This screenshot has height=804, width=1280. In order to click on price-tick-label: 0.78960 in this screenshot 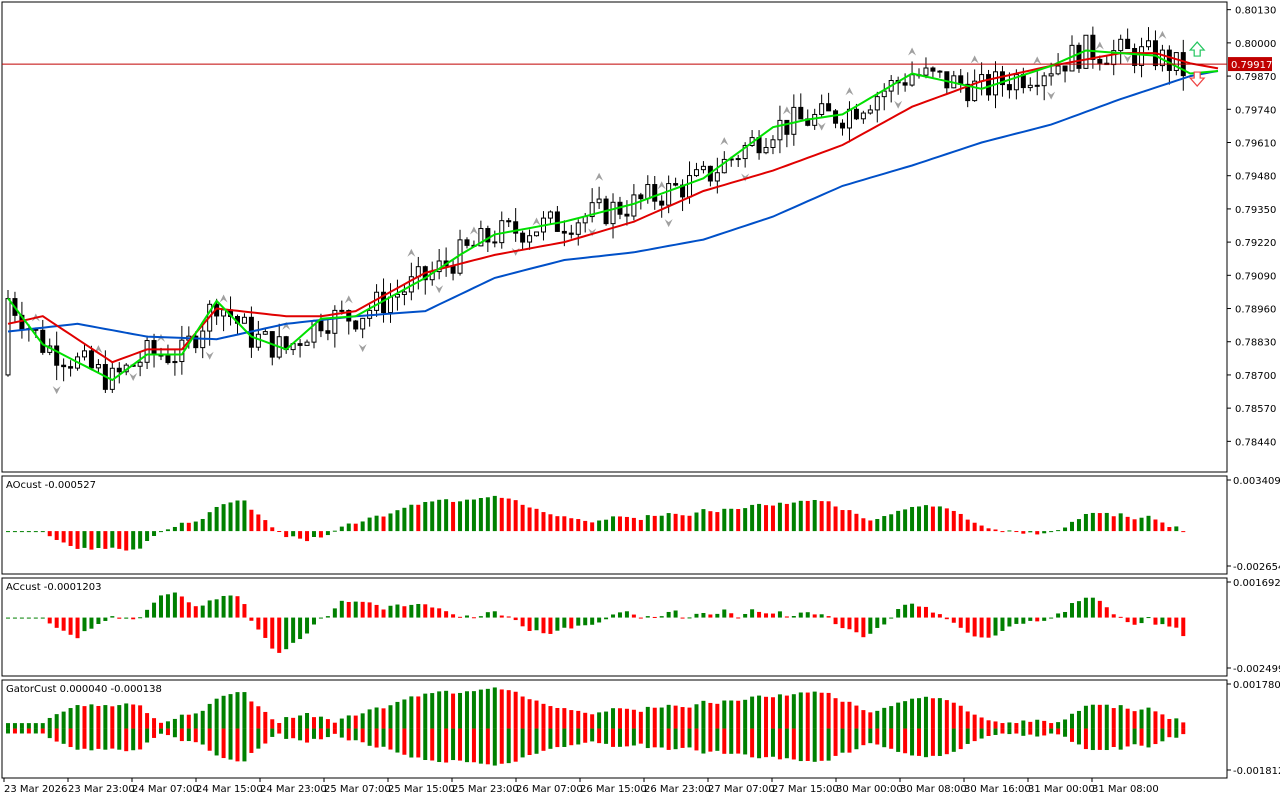, I will do `click(1255, 310)`.